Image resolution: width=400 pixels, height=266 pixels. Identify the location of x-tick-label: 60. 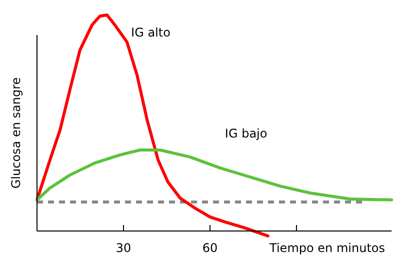
(210, 248).